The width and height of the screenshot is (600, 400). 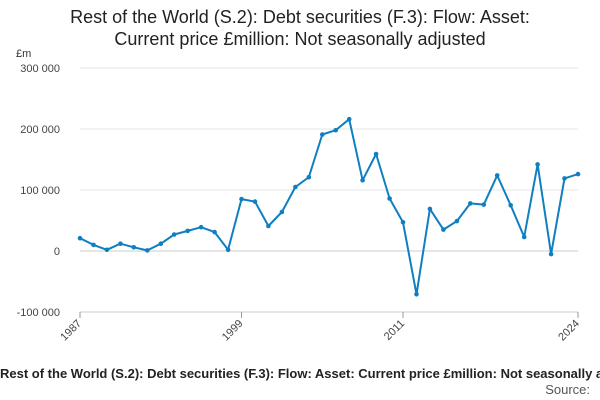 I want to click on y-tick-label: 200 000, so click(x=40, y=130).